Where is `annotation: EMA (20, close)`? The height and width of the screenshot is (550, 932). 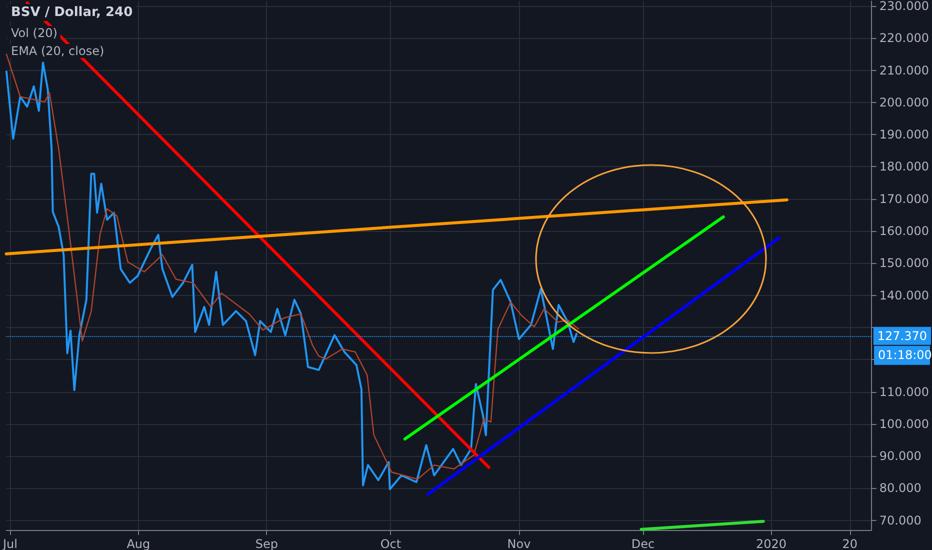 annotation: EMA (20, close) is located at coordinates (57, 51).